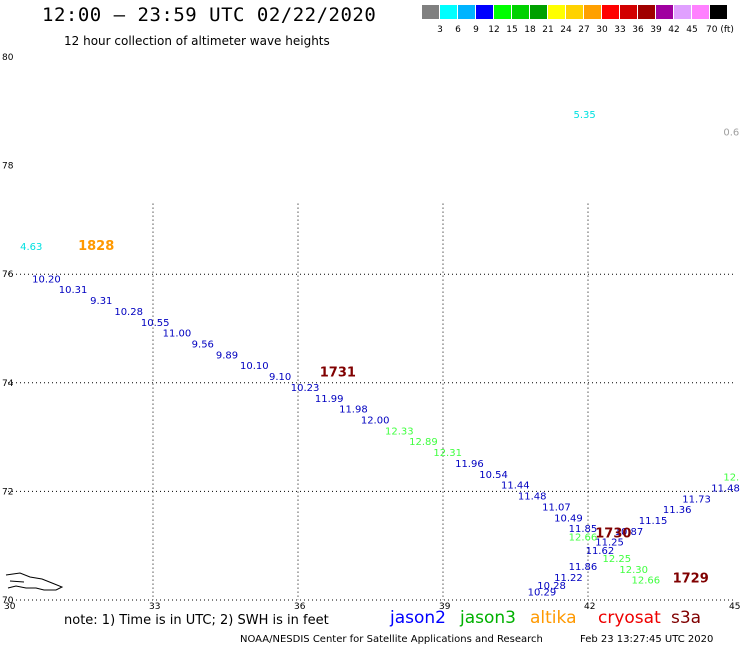 This screenshot has height=650, width=740. I want to click on generated-timestamp: Feb 23 13:27:45 UTC 2020, so click(647, 639).